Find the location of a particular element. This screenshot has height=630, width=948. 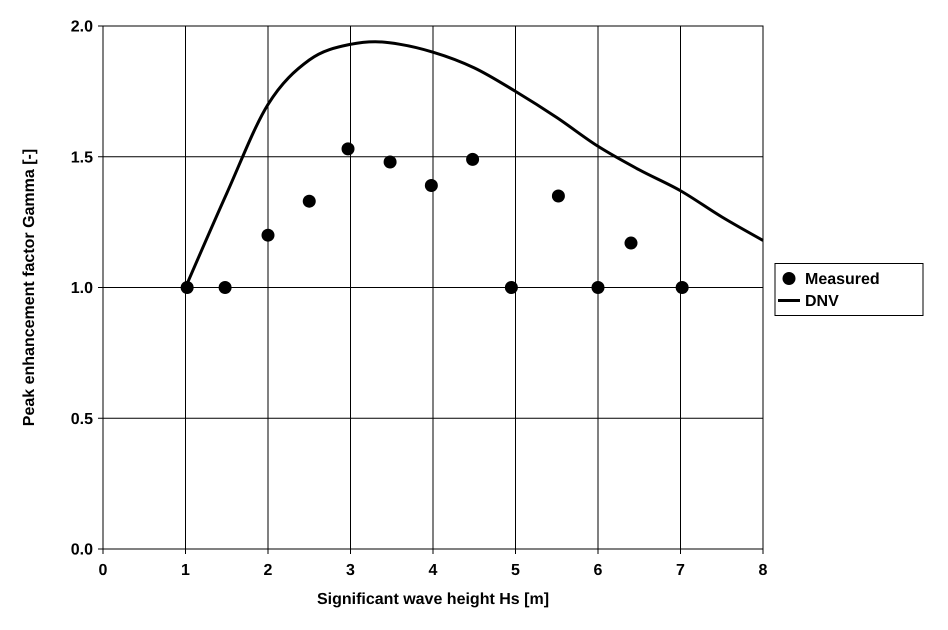

y-tick-label: 1.5 is located at coordinates (82, 157).